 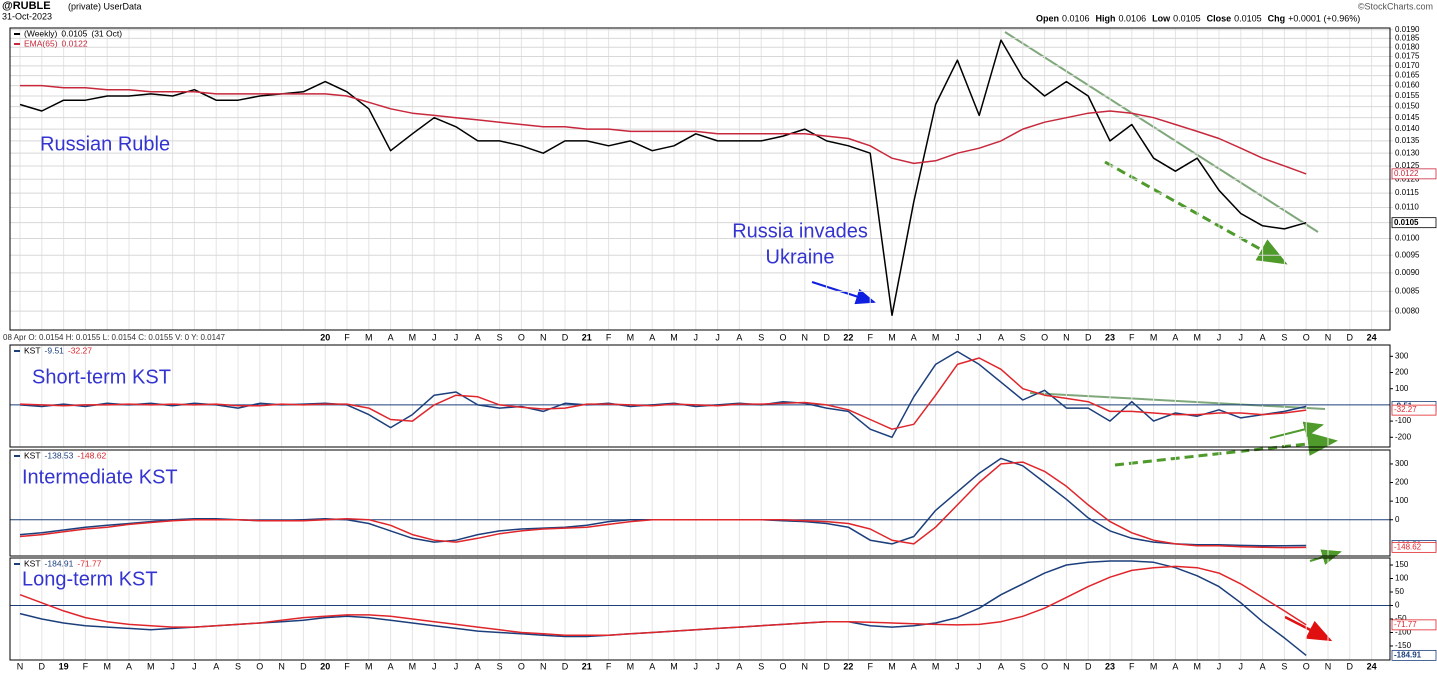 What do you see at coordinates (100, 477) in the screenshot?
I see `panel-title: Intermediate KST` at bounding box center [100, 477].